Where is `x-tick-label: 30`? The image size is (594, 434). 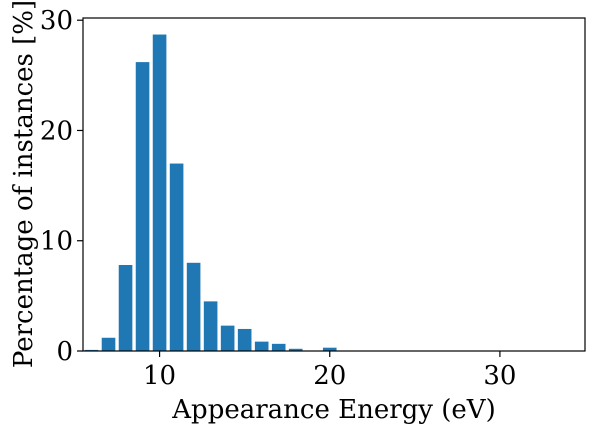
x-tick-label: 30 is located at coordinates (499, 376).